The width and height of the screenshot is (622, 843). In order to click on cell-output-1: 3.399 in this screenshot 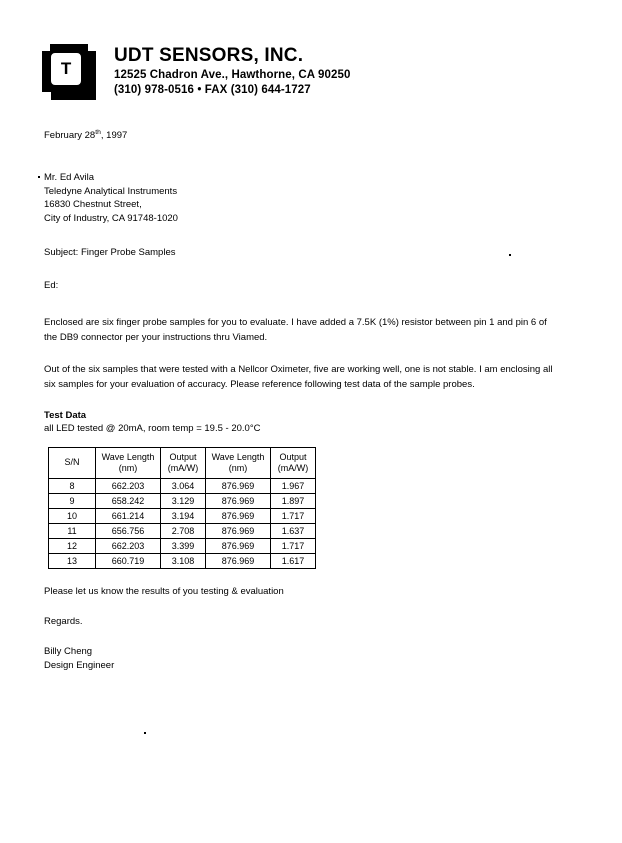, I will do `click(183, 546)`.